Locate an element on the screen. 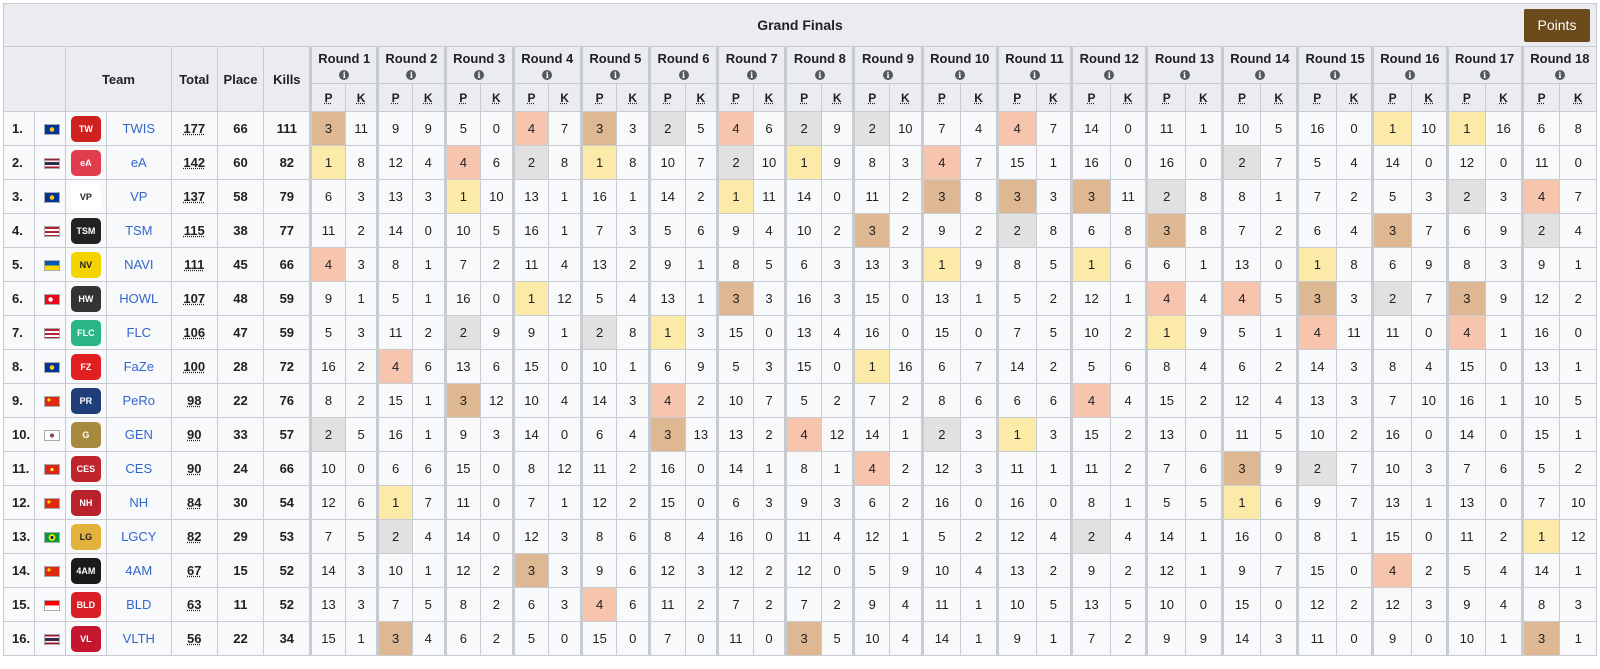 This screenshot has width=1600, height=669. round-label: Round 8 is located at coordinates (819, 58).